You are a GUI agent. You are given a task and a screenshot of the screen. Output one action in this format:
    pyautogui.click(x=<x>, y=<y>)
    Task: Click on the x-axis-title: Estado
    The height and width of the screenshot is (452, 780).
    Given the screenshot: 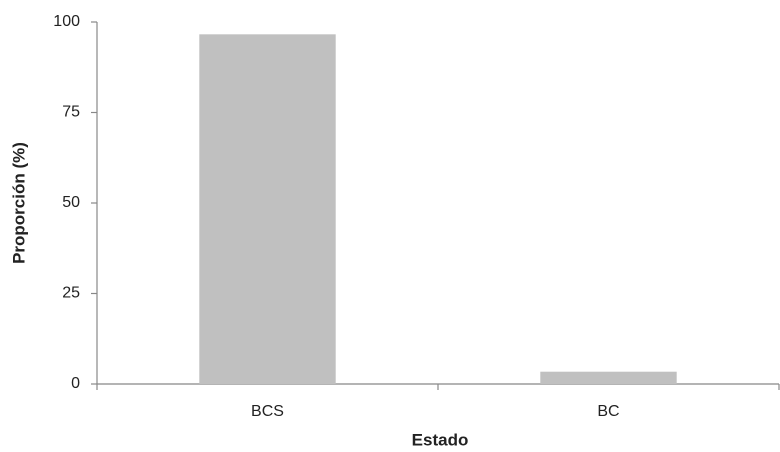 What is the action you would take?
    pyautogui.click(x=440, y=439)
    